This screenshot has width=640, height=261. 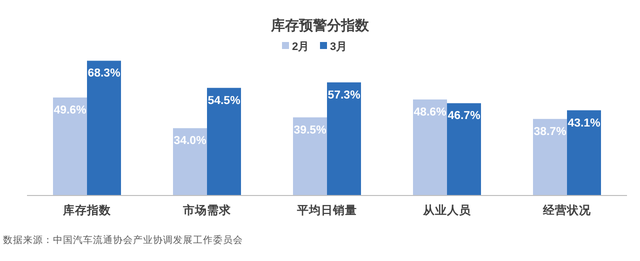 I want to click on x-tick-label: 库存指数, so click(x=87, y=210).